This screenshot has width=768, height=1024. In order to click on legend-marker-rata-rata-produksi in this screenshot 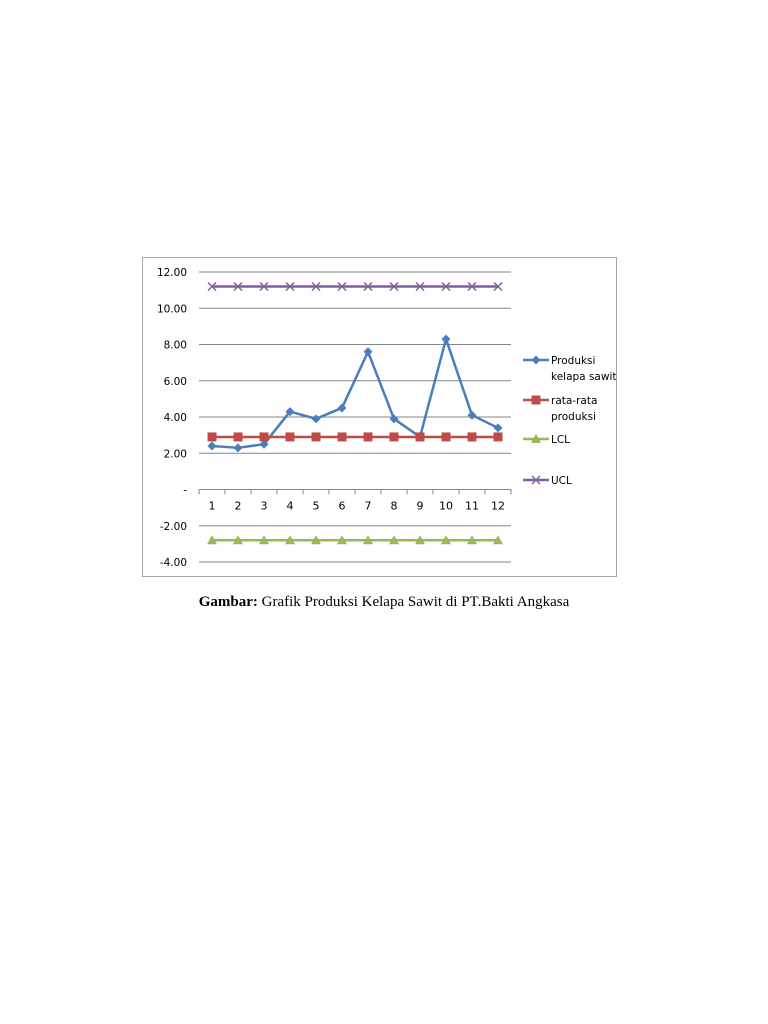, I will do `click(536, 400)`.